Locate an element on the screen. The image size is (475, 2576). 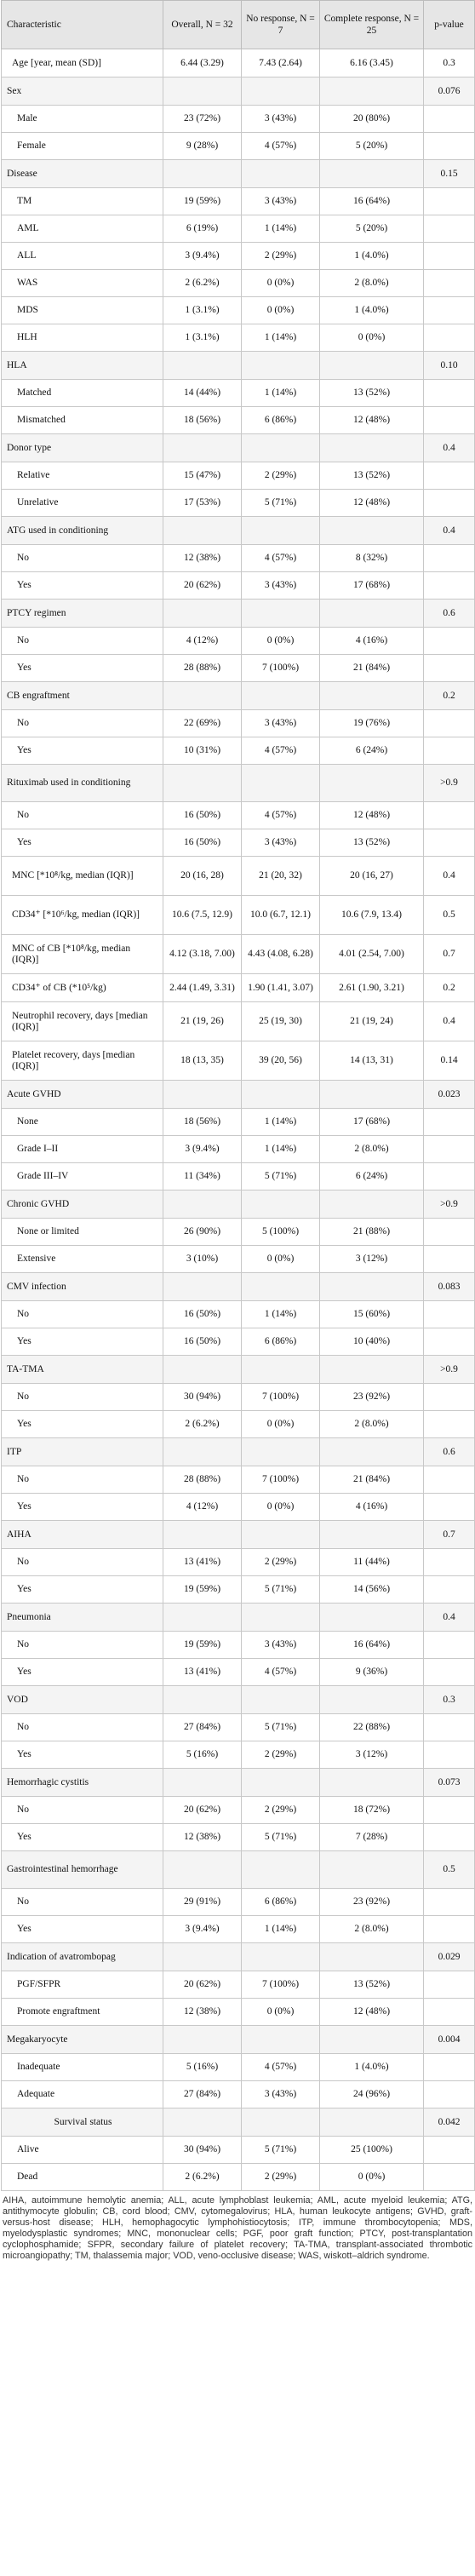
cell-characteristic: HLH is located at coordinates (82, 338).